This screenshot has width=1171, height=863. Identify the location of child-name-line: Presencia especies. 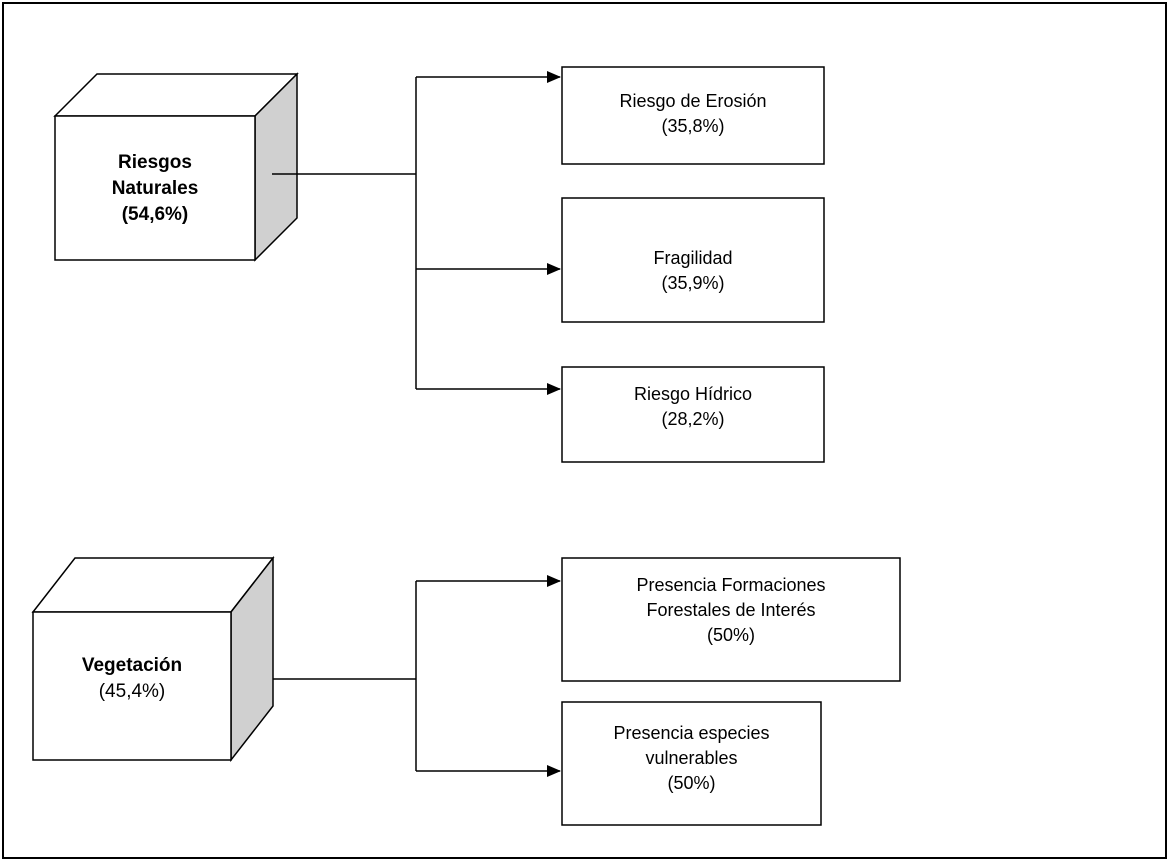
(691, 733).